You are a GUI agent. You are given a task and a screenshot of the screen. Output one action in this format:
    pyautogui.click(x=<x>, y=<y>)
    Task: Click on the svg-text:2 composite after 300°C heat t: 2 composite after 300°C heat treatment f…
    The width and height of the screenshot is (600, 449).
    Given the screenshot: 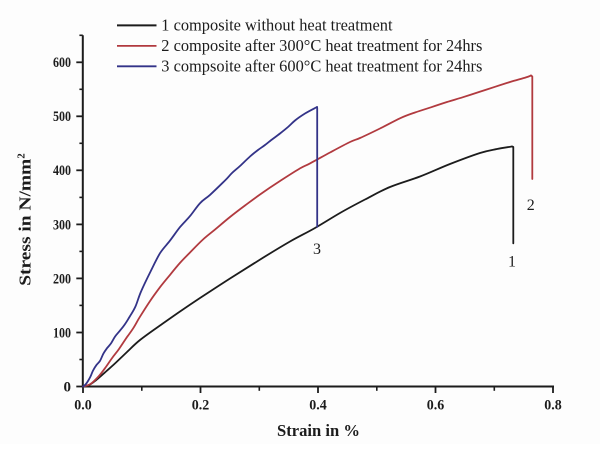 What is the action you would take?
    pyautogui.click(x=321, y=45)
    